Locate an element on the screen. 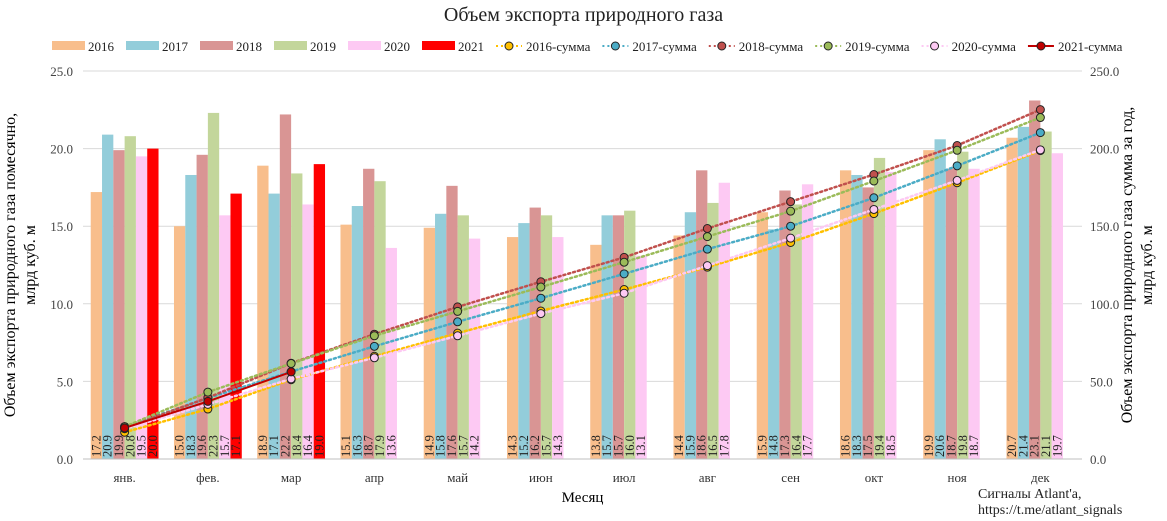  y-tick-label-right: 150.0 is located at coordinates (1104, 226).